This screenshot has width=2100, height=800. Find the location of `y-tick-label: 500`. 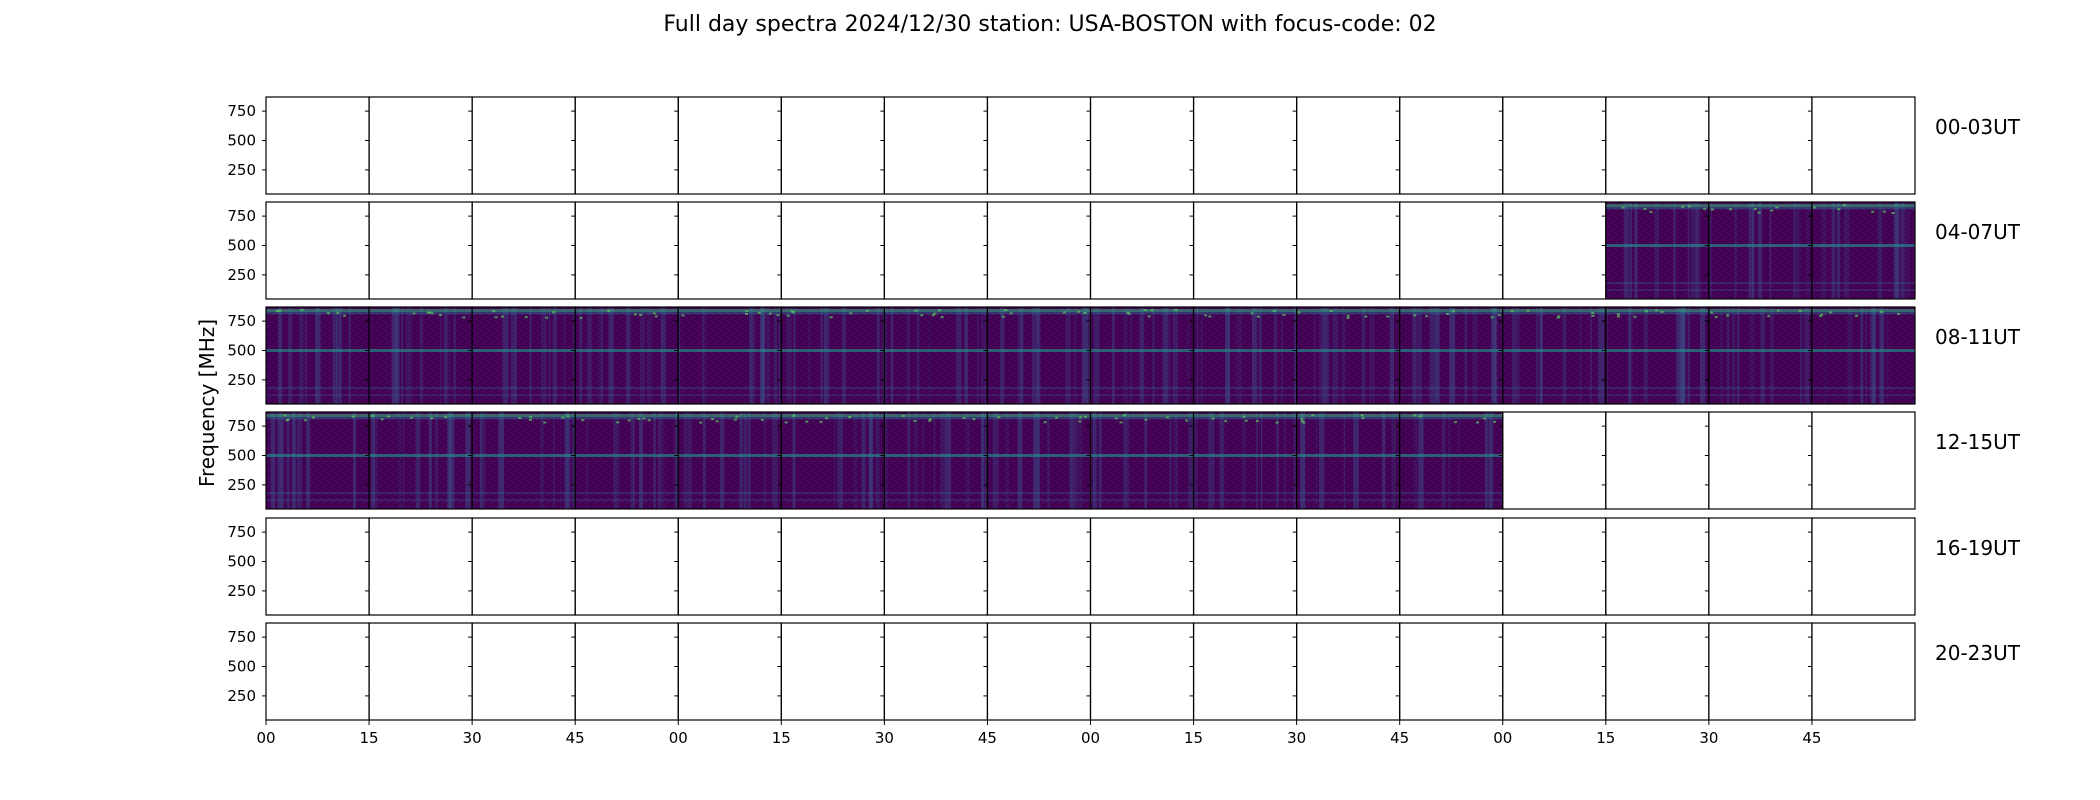

y-tick-label: 500 is located at coordinates (241, 667).